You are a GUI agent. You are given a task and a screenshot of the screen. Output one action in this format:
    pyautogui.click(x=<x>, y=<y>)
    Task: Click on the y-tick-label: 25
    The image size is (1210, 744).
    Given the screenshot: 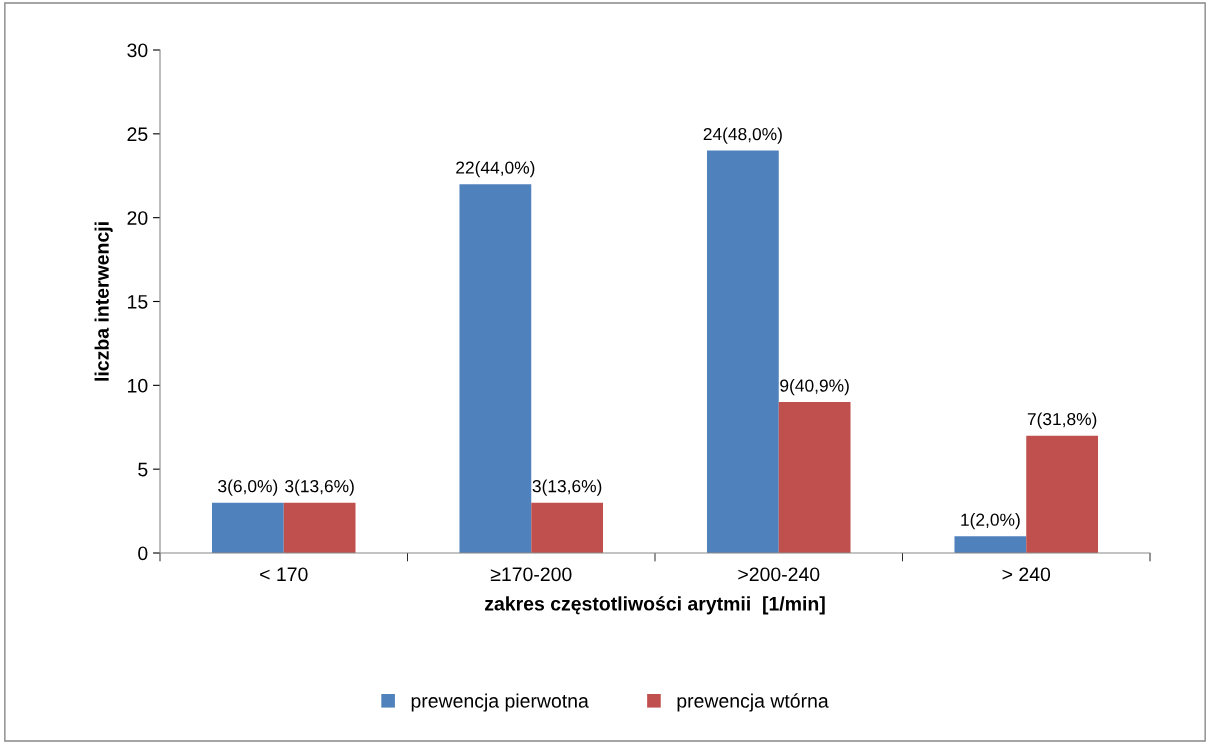 What is the action you would take?
    pyautogui.click(x=137, y=134)
    